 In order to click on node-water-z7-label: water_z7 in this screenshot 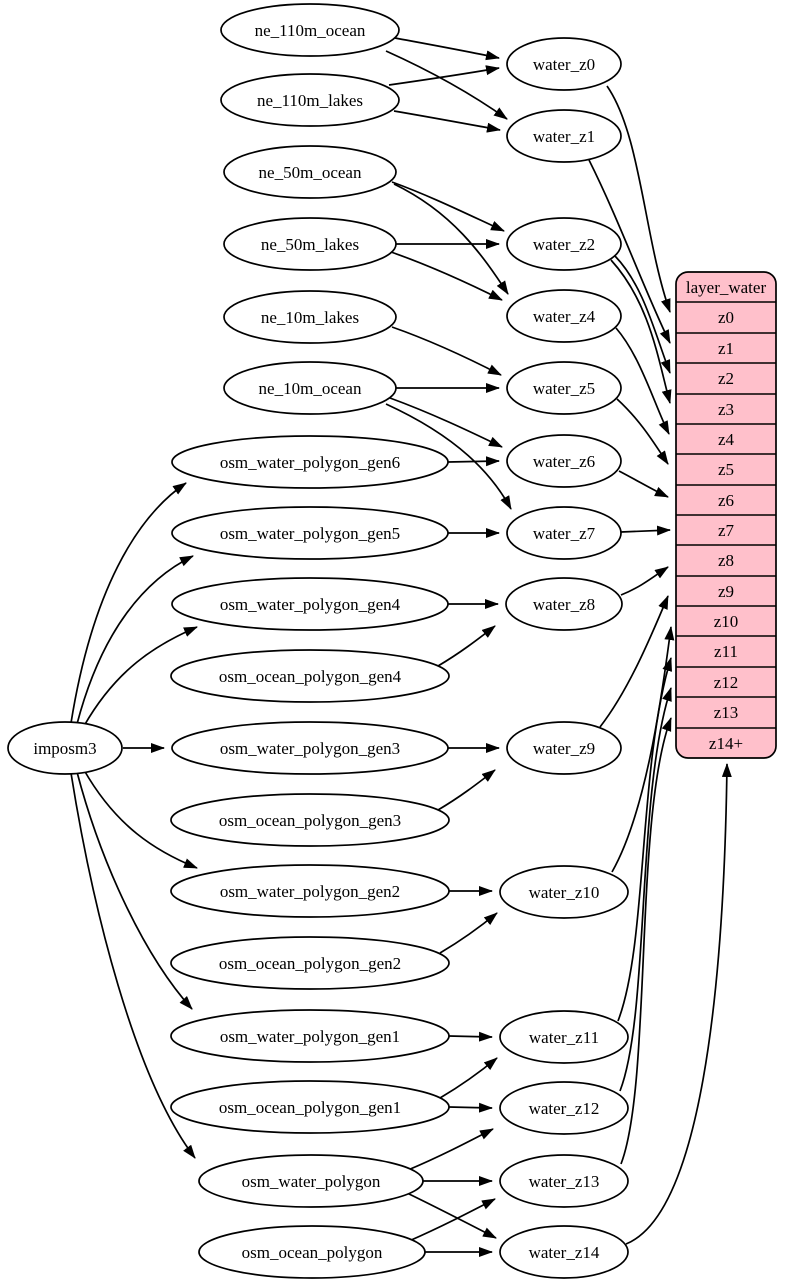, I will do `click(564, 533)`.